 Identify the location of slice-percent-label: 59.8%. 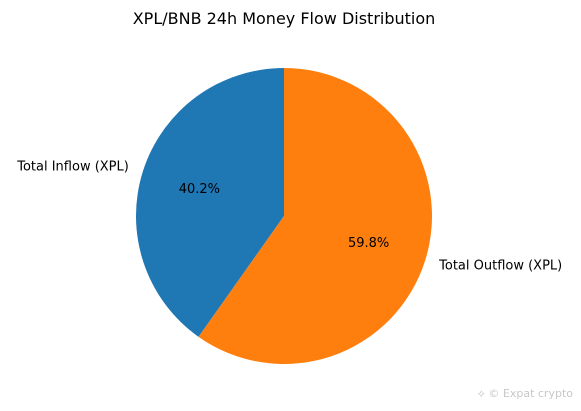
(368, 243).